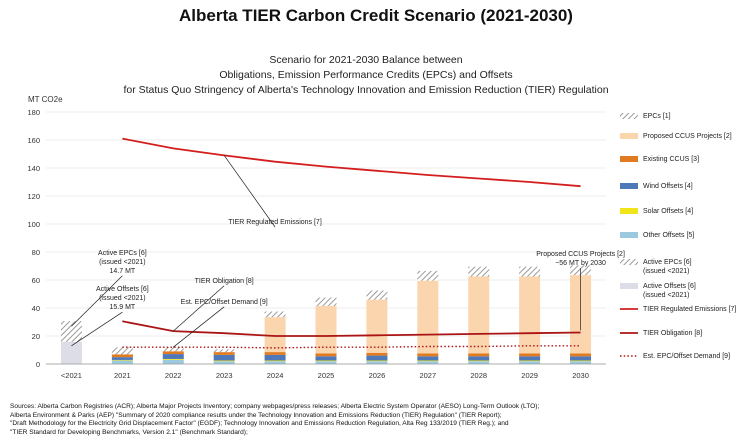 The image size is (752, 448). What do you see at coordinates (71, 375) in the screenshot?
I see `x-tick-label: <2021` at bounding box center [71, 375].